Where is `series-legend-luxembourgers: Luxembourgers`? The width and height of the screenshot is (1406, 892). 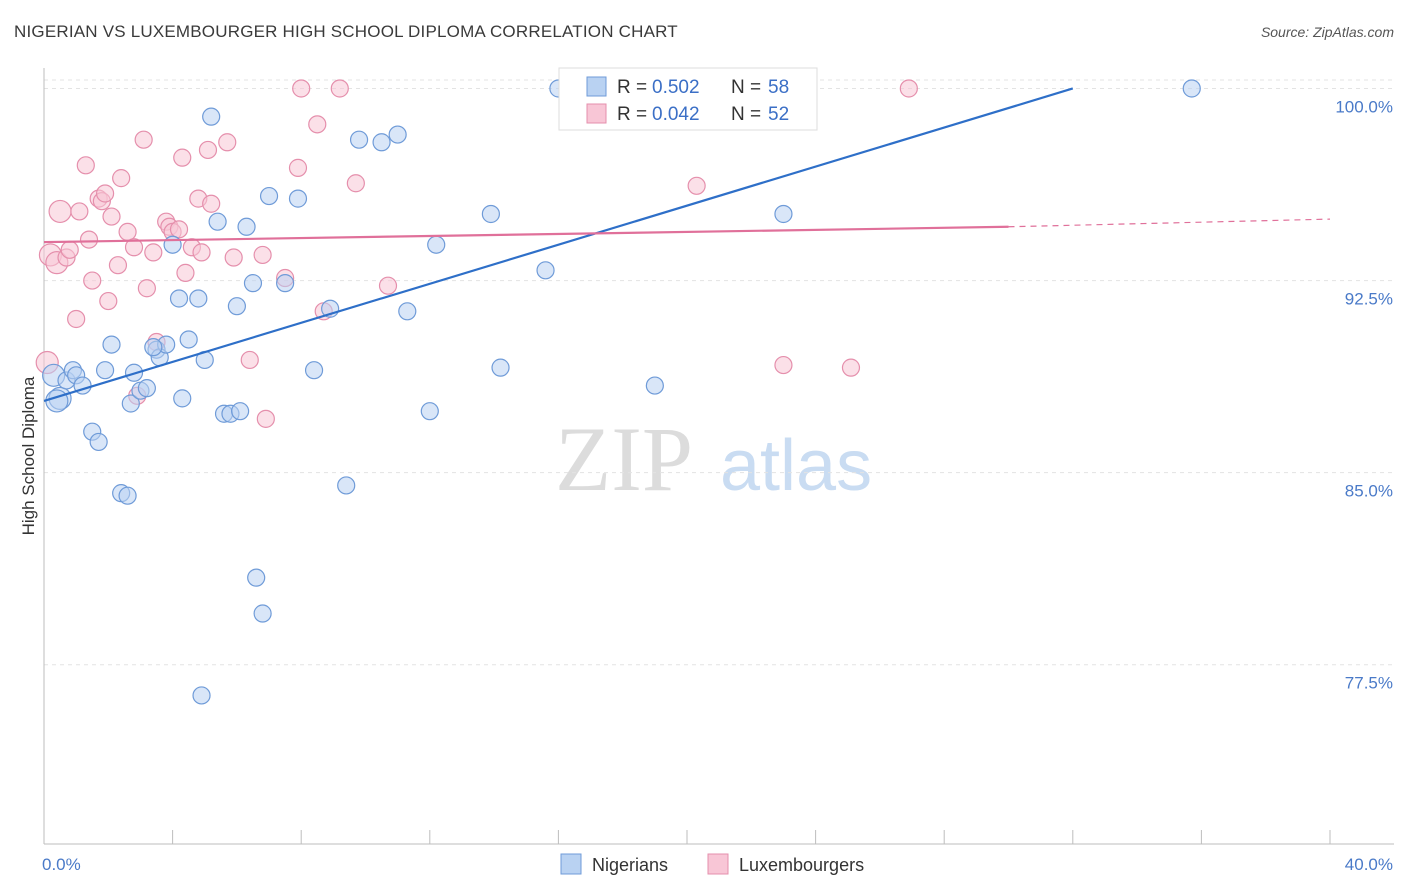
series-legend-luxembourgers: Luxembourgers is located at coordinates (801, 865).